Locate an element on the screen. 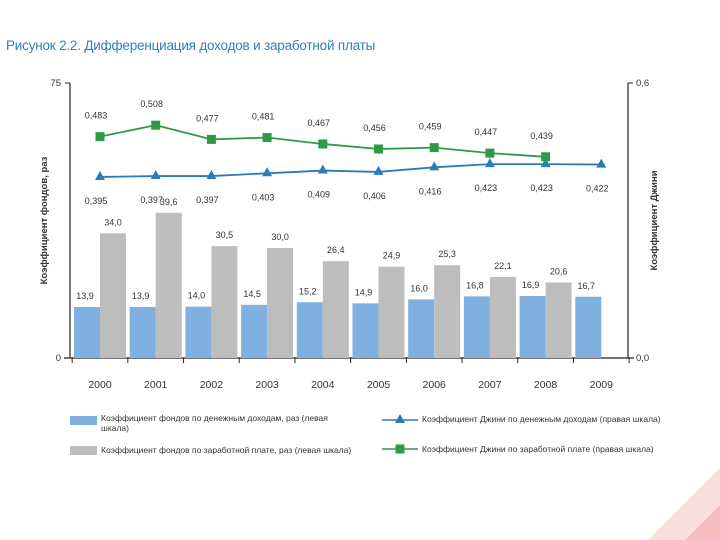 This screenshot has height=540, width=720. gini-income-label: 0,406 is located at coordinates (374, 196).